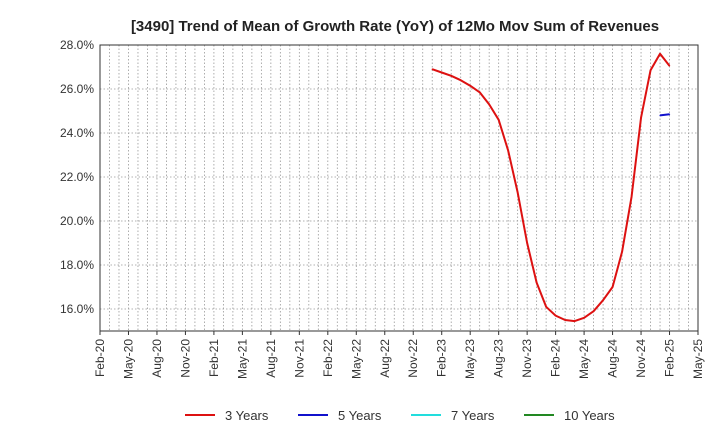  What do you see at coordinates (328, 358) in the screenshot?
I see `x-tick-label: Feb-22` at bounding box center [328, 358].